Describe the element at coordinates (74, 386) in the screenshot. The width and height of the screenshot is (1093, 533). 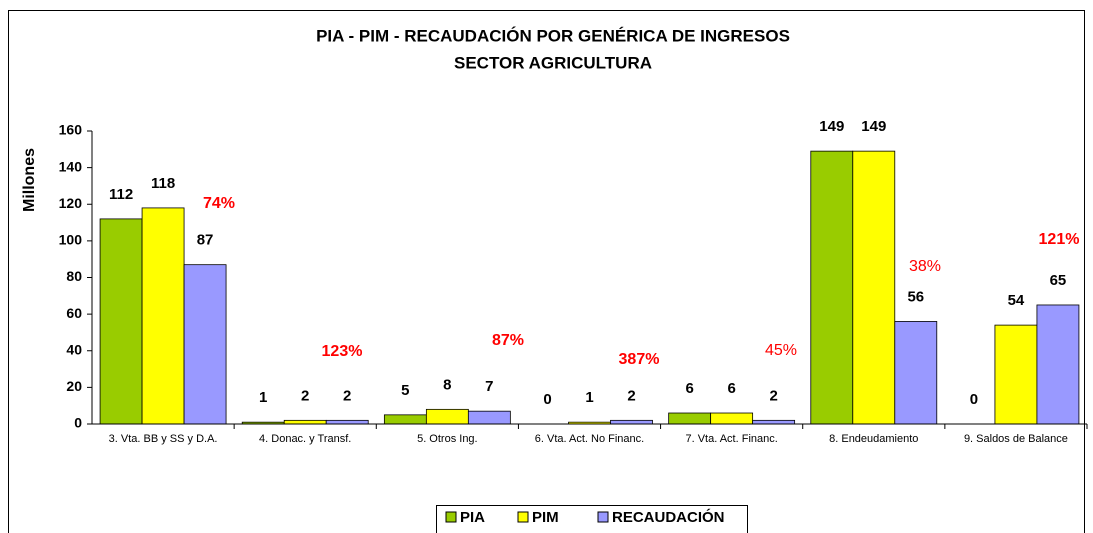
I see `y-tick-label: 20` at that location.